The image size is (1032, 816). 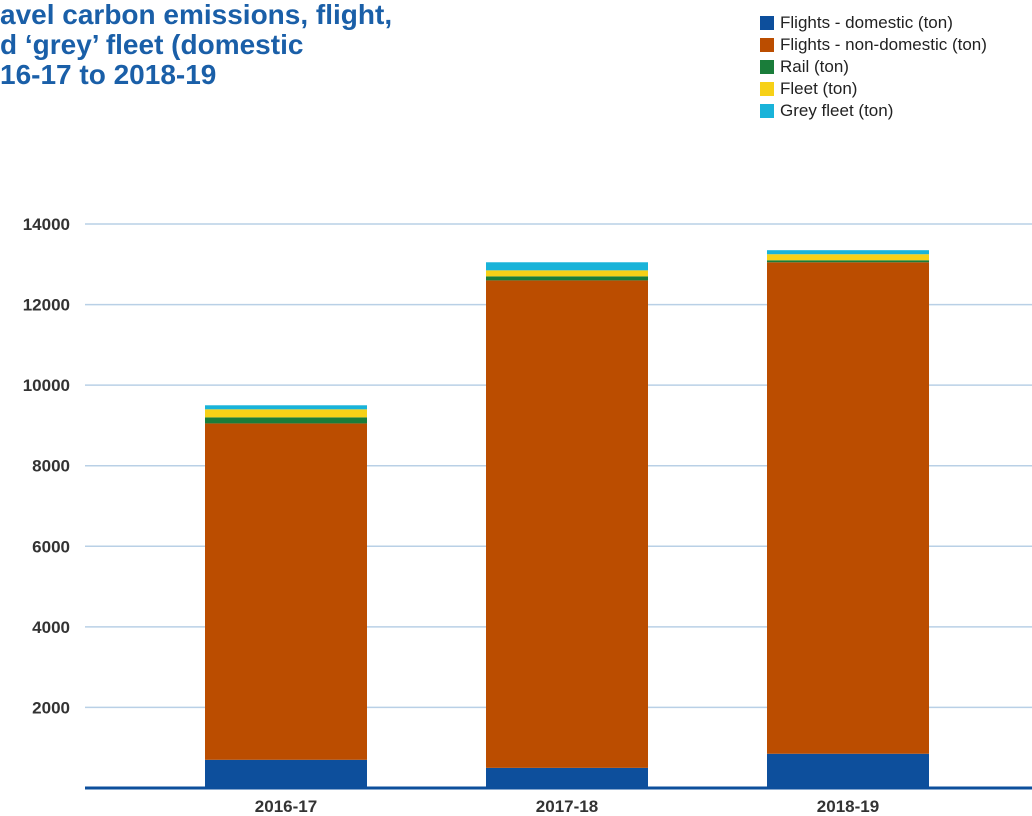 I want to click on chart-title-line-3: 16-17 to 2018-19, so click(x=108, y=75).